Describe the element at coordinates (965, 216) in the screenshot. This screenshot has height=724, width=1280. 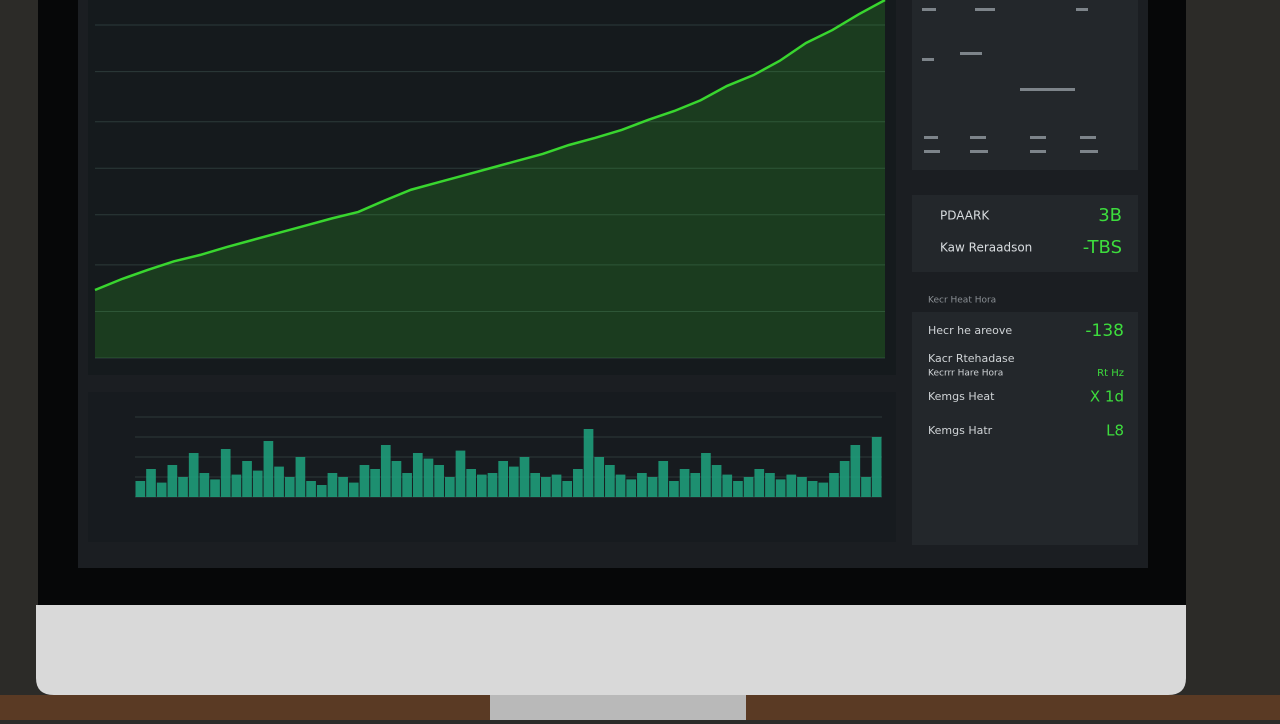
I see `stat-label: PDAARK` at that location.